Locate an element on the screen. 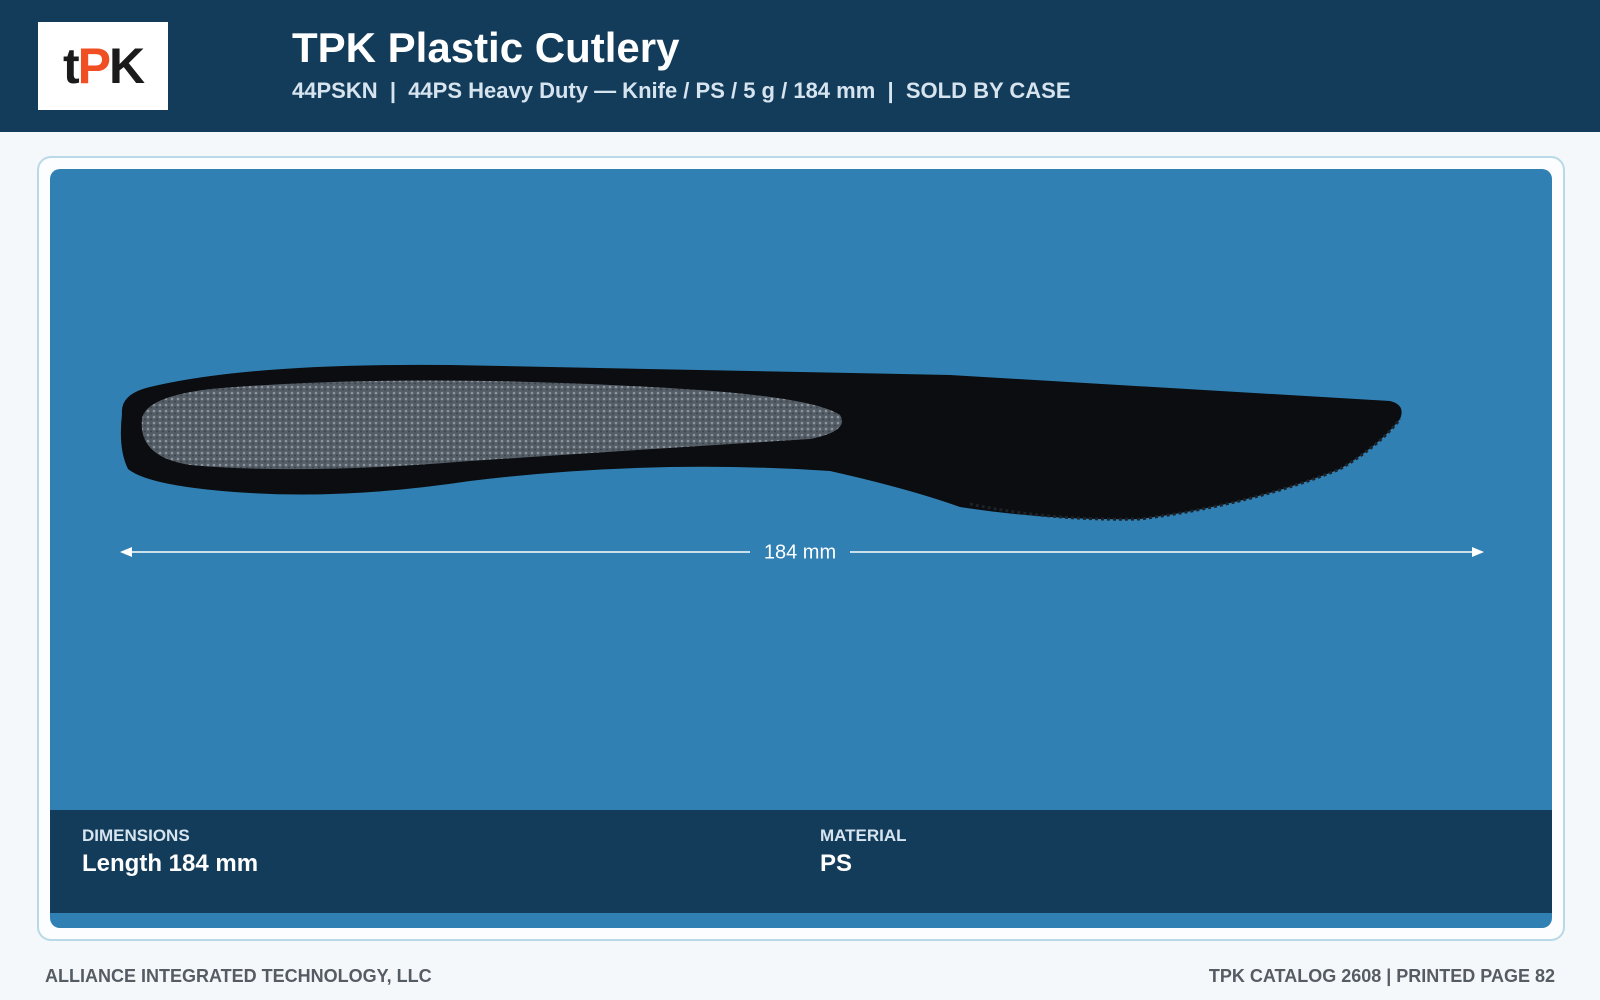 This screenshot has height=1000, width=1600. knife-handle-texture is located at coordinates (491, 425).